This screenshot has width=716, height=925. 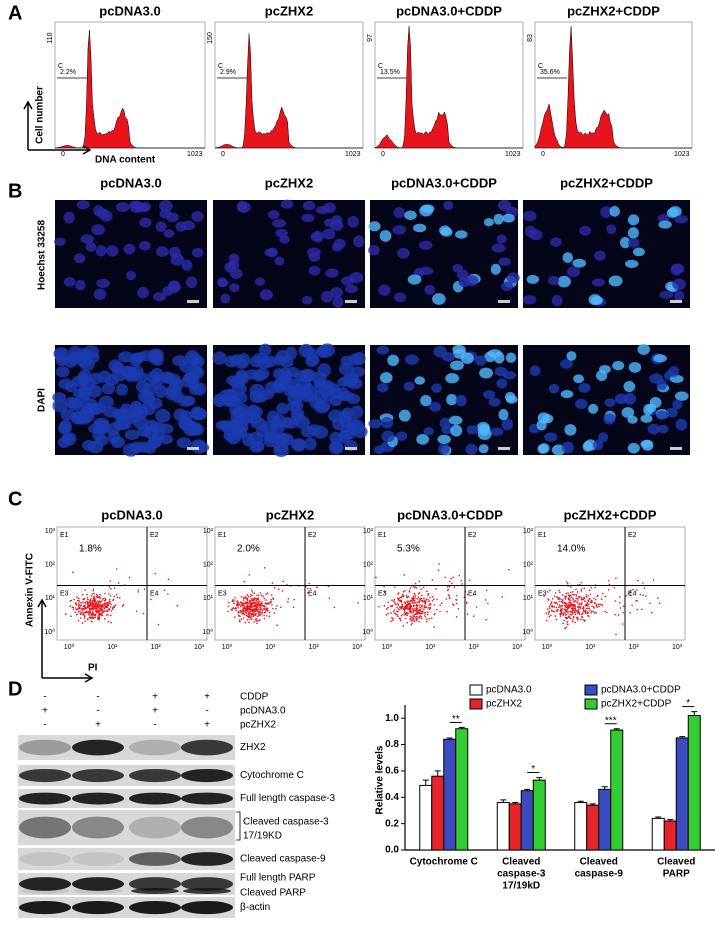 I want to click on band-label: Cleaved PARP, so click(x=273, y=893).